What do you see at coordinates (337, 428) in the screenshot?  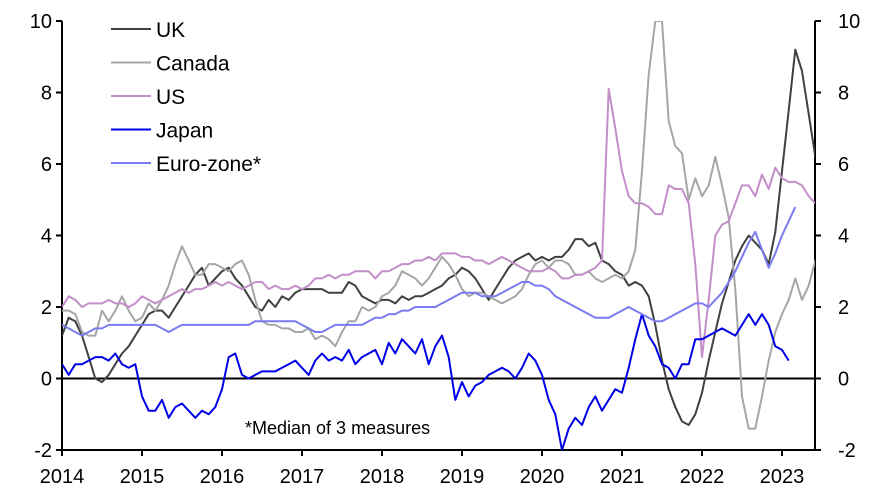 I see `annotation-note: *Median of 3 measures` at bounding box center [337, 428].